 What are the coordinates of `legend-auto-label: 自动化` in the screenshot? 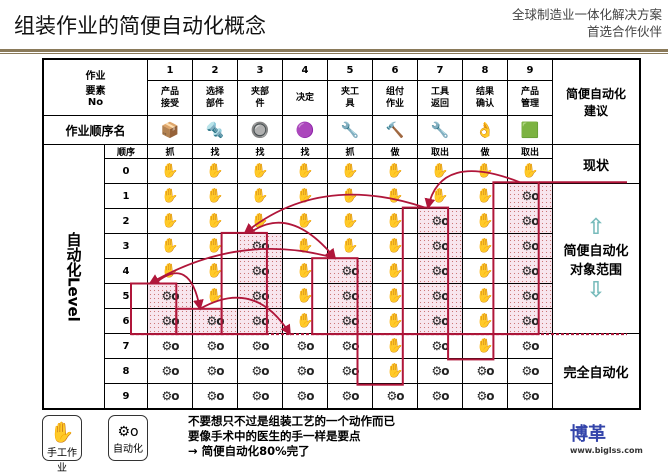 It's located at (128, 449).